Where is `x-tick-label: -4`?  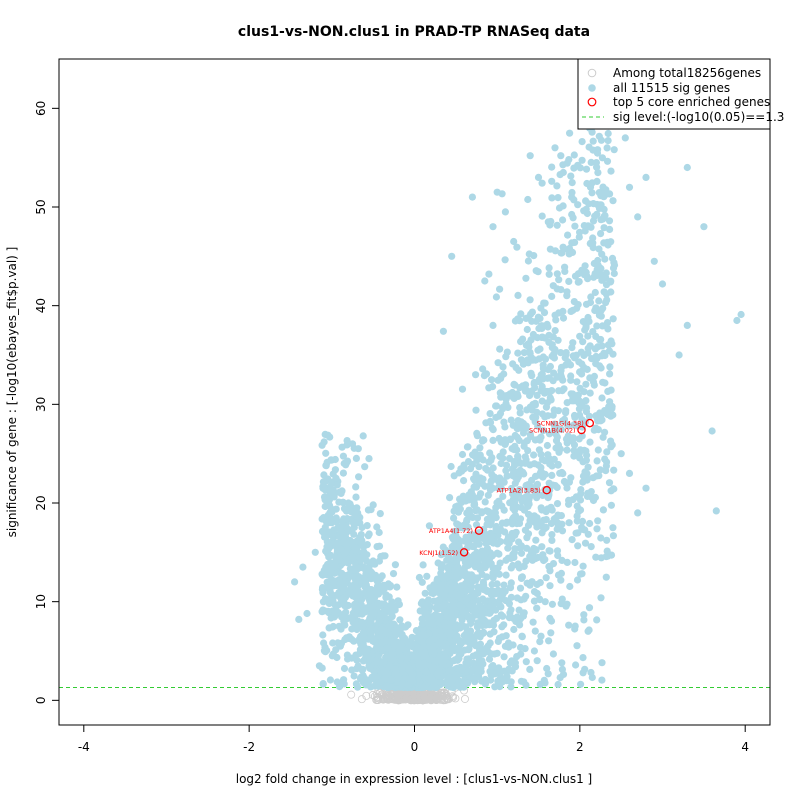
x-tick-label: -4 is located at coordinates (84, 747).